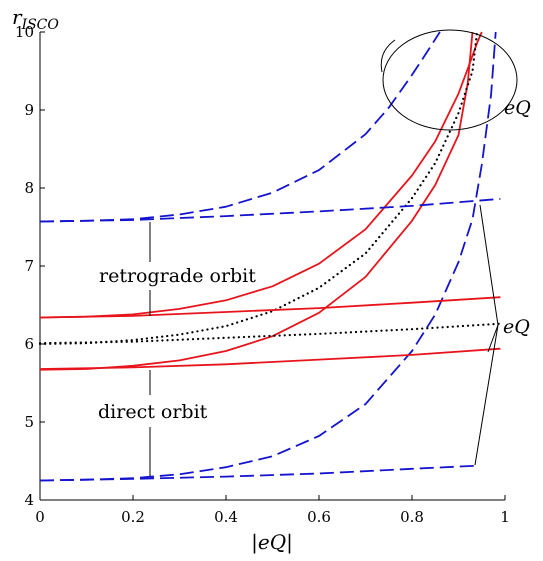 The height and width of the screenshot is (561, 543). What do you see at coordinates (517, 108) in the screenshot?
I see `annotation-eq-top: eQ` at bounding box center [517, 108].